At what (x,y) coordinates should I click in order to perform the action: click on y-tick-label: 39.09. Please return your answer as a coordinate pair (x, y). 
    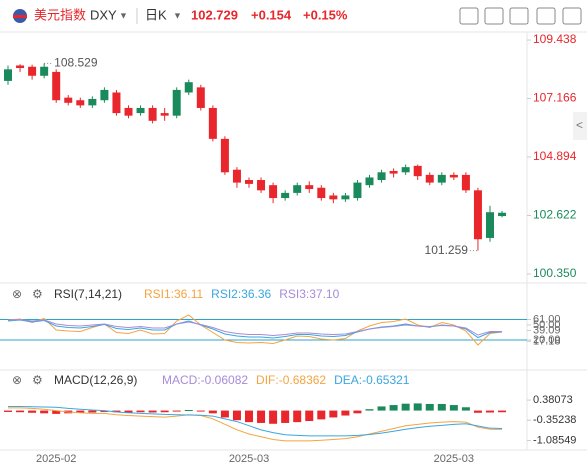
    Looking at the image, I should click on (547, 330).